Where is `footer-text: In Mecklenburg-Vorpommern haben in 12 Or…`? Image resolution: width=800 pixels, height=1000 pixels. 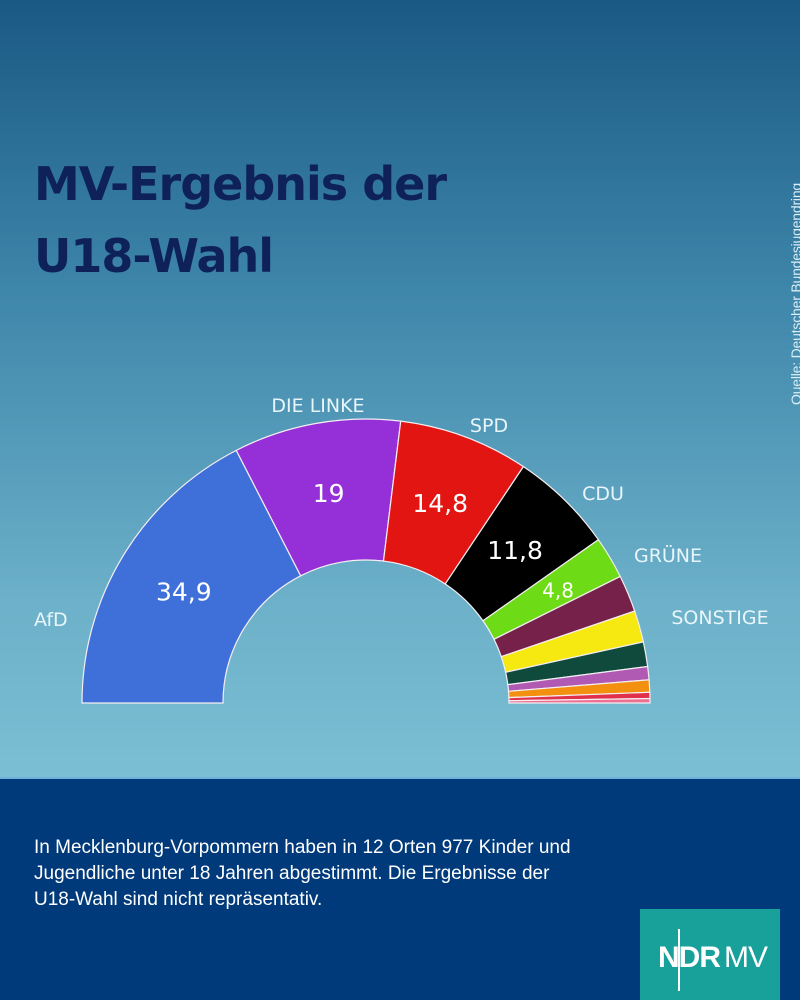 footer-text: In Mecklenburg-Vorpommern haben in 12 Or… is located at coordinates (302, 873).